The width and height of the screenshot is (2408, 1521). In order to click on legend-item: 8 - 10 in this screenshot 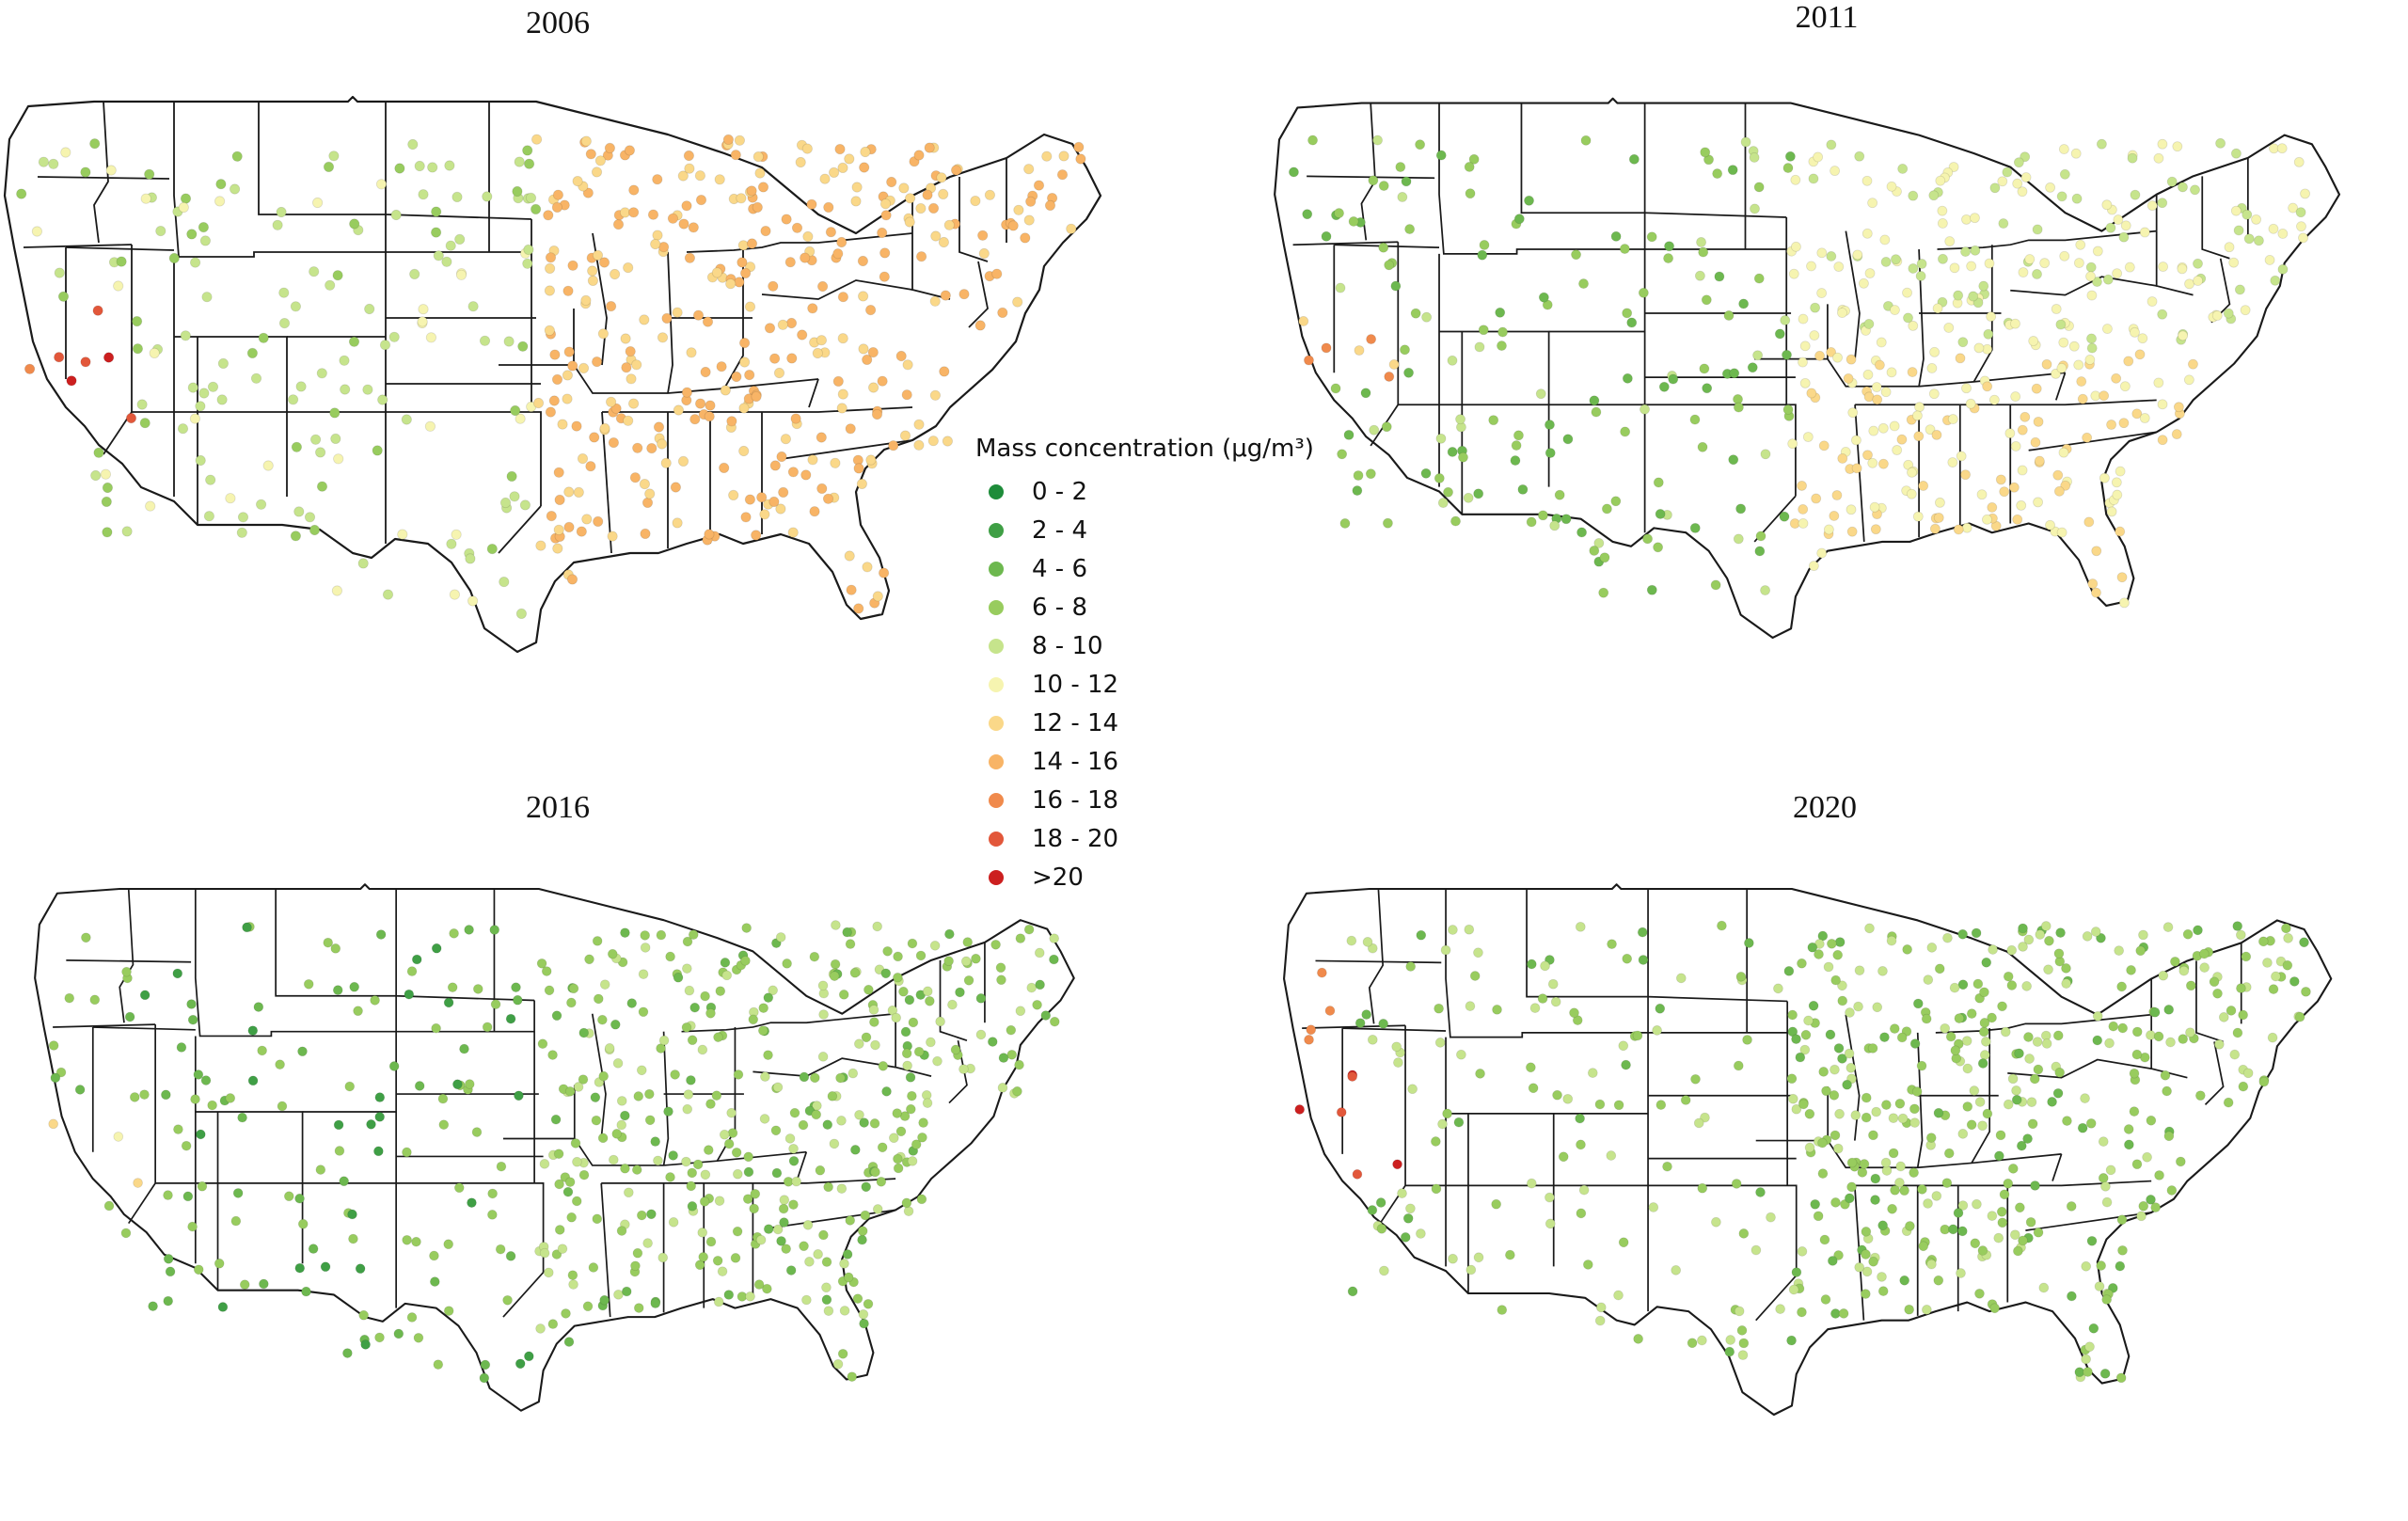, I will do `click(1154, 645)`.